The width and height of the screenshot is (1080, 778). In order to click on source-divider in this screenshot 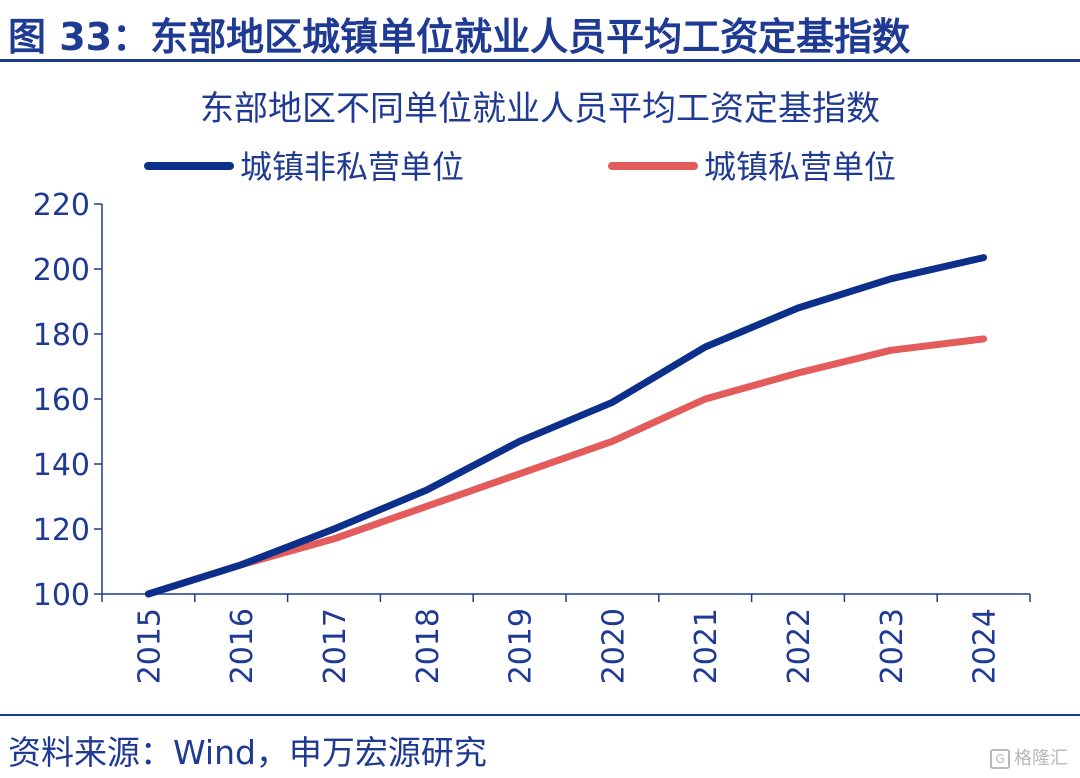, I will do `click(540, 715)`.